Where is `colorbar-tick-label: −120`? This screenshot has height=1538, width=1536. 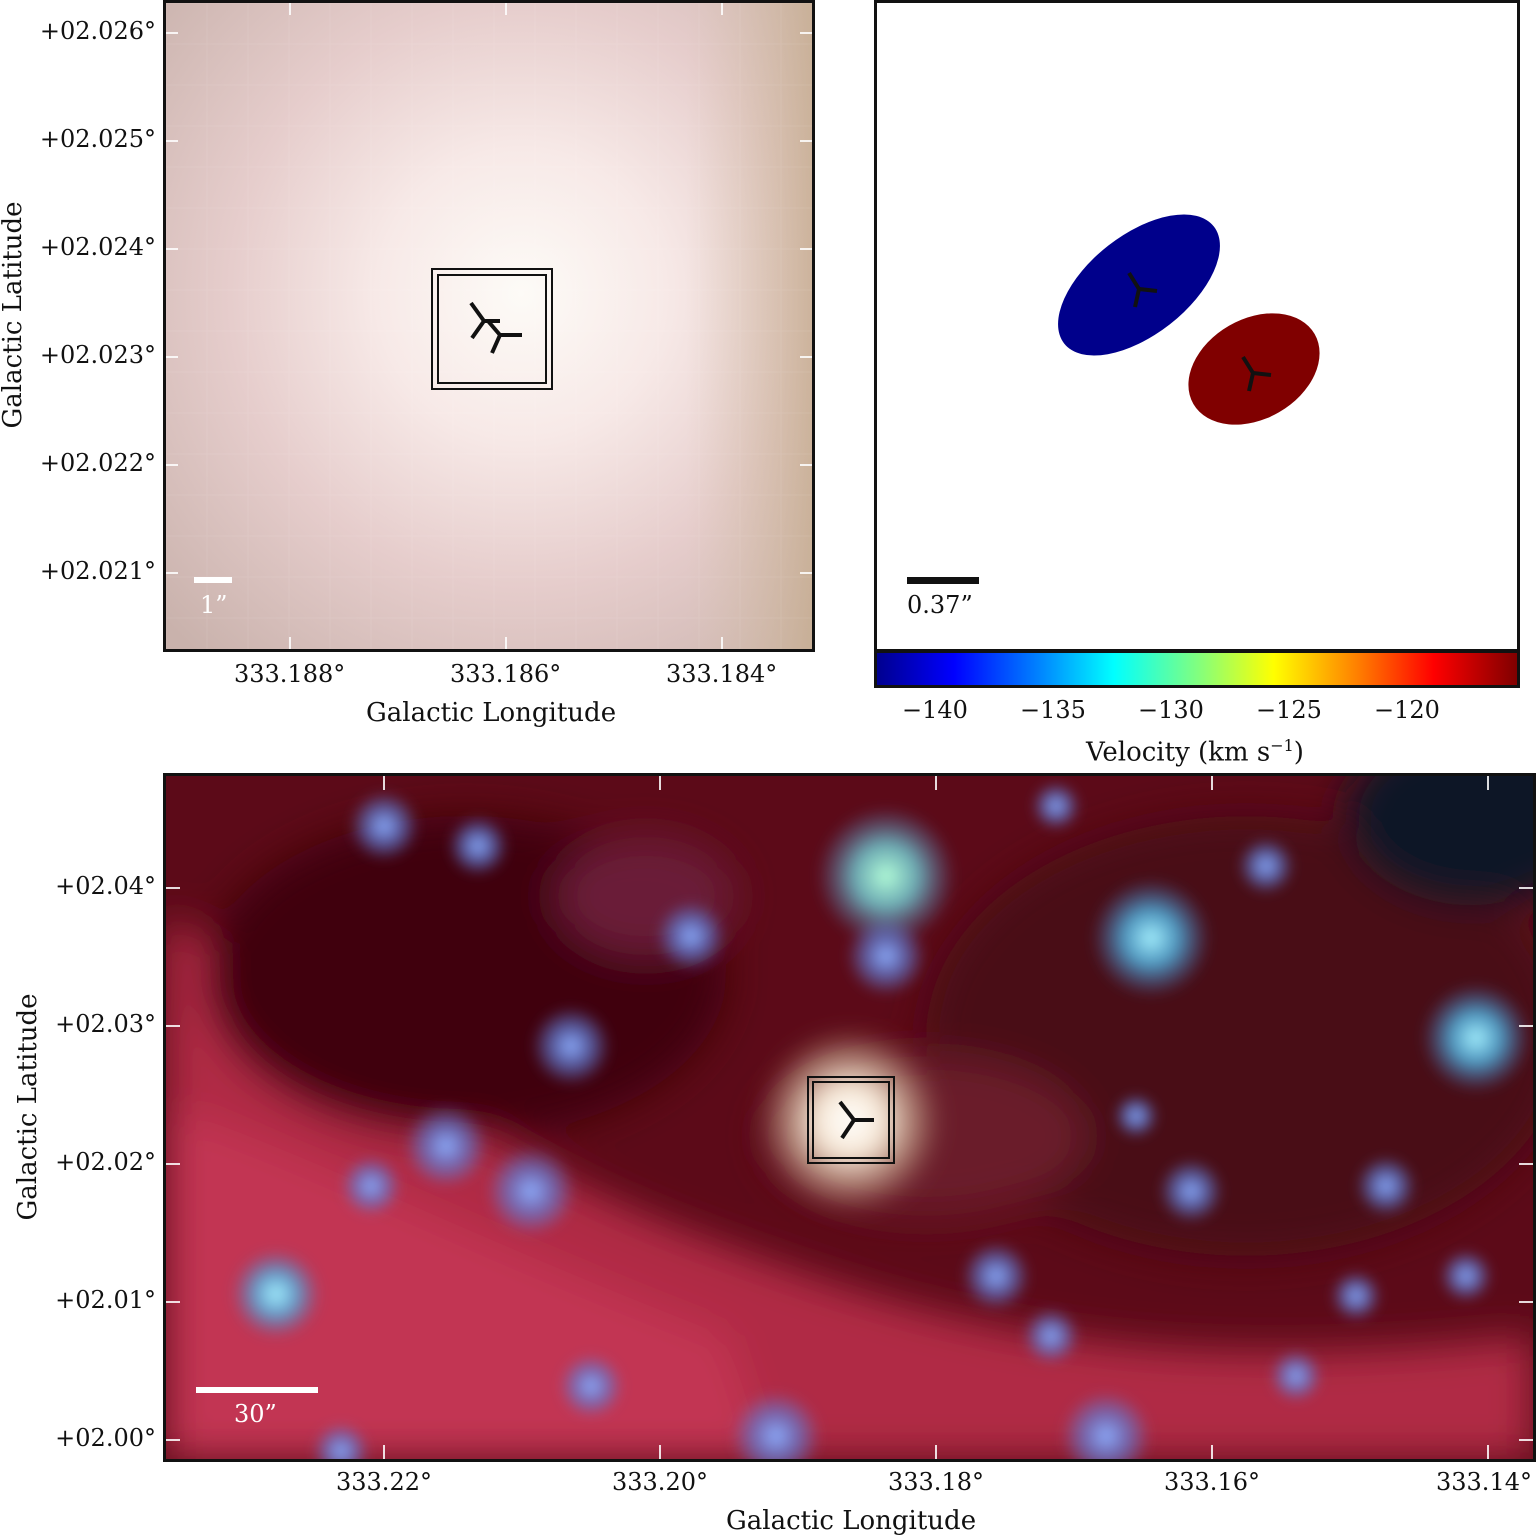
colorbar-tick-label: −120 is located at coordinates (1407, 710).